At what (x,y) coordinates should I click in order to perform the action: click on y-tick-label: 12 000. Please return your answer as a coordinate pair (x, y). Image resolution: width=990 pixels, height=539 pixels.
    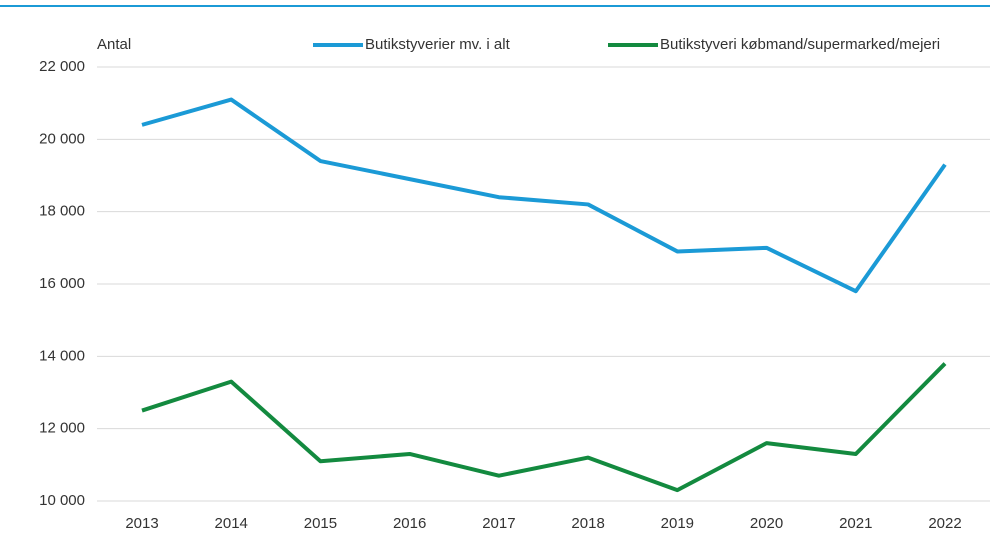
    Looking at the image, I should click on (62, 428).